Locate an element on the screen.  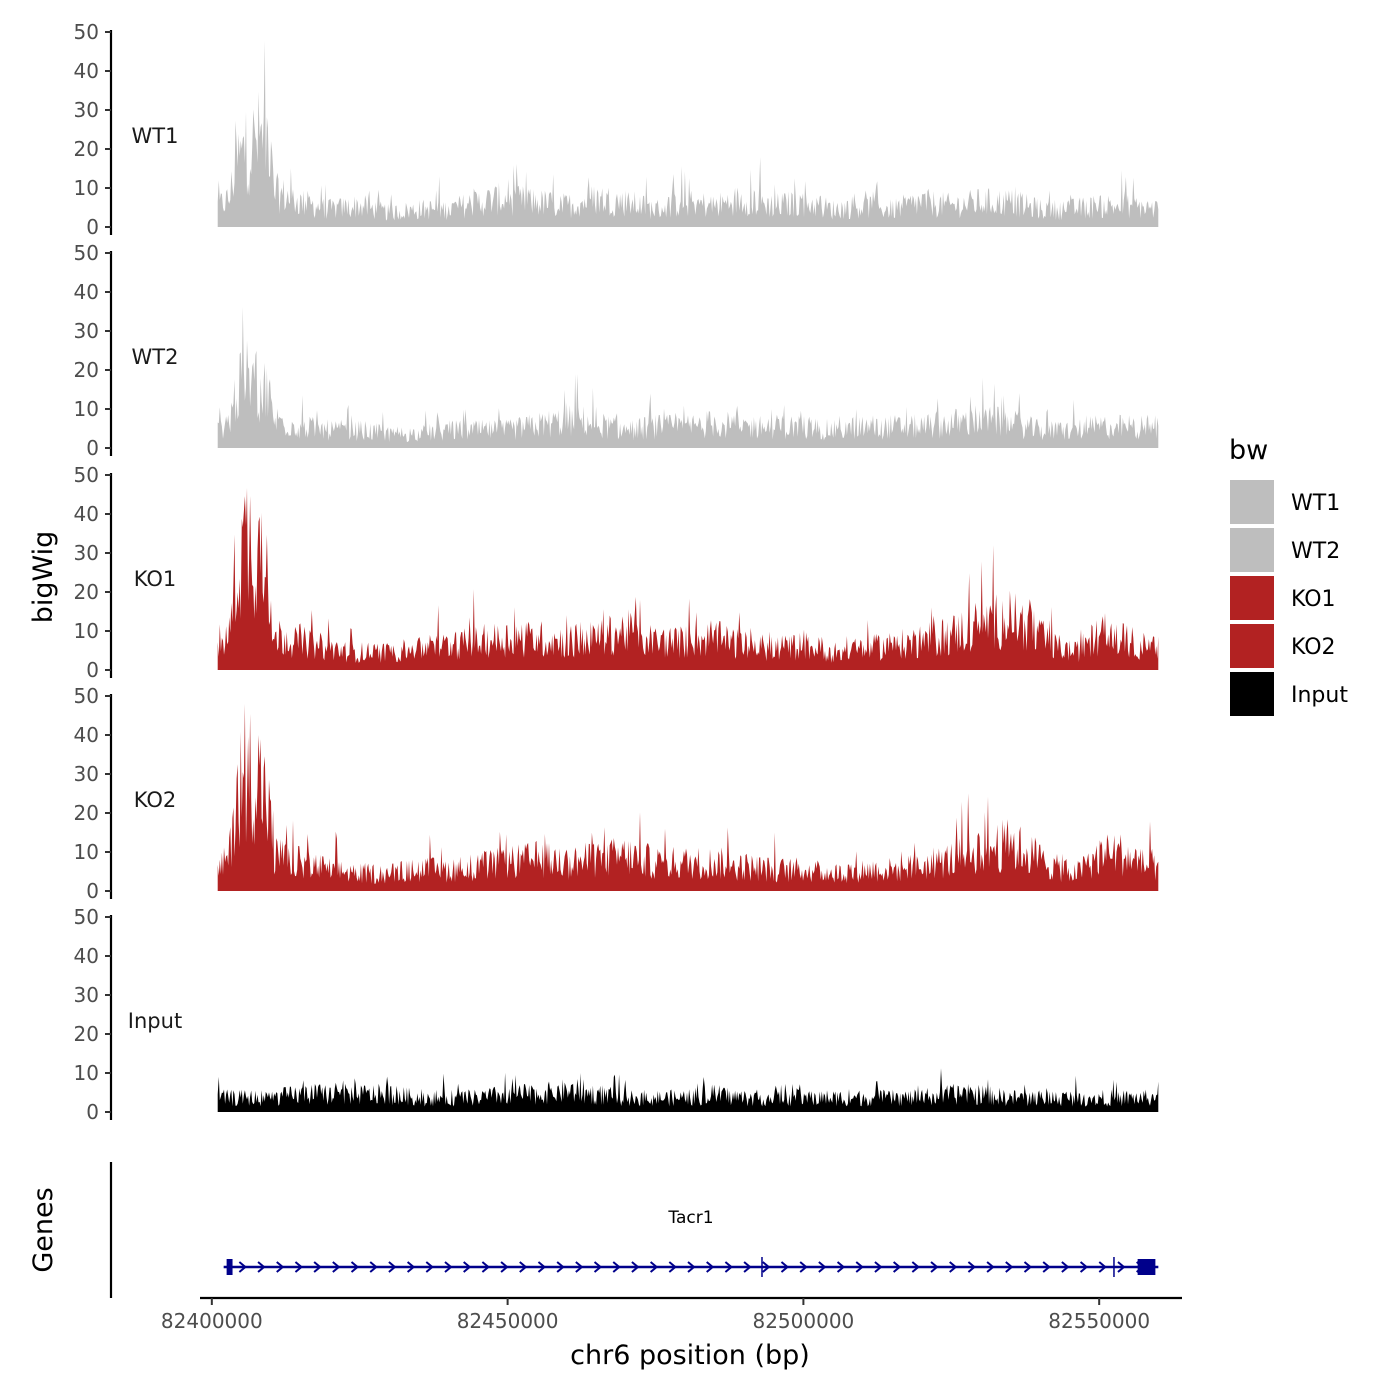
legend-label-wt2: WT2 is located at coordinates (1315, 551).